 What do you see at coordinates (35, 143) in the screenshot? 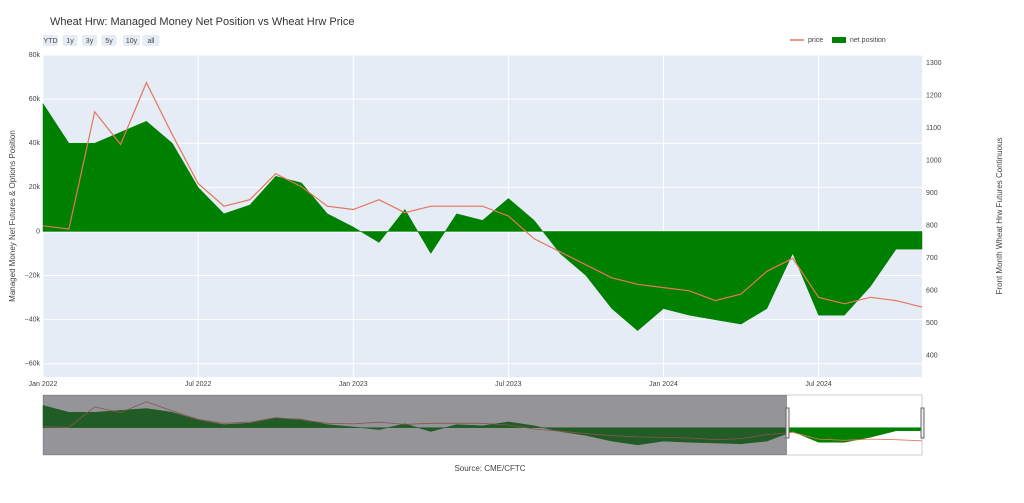
I see `y-tick-label: 40k` at bounding box center [35, 143].